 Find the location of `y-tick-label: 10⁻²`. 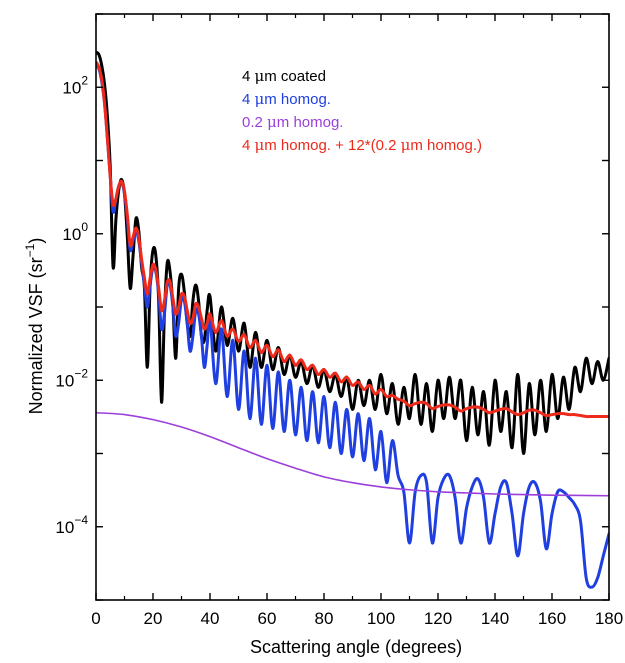

y-tick-label: 10⁻² is located at coordinates (71, 378).